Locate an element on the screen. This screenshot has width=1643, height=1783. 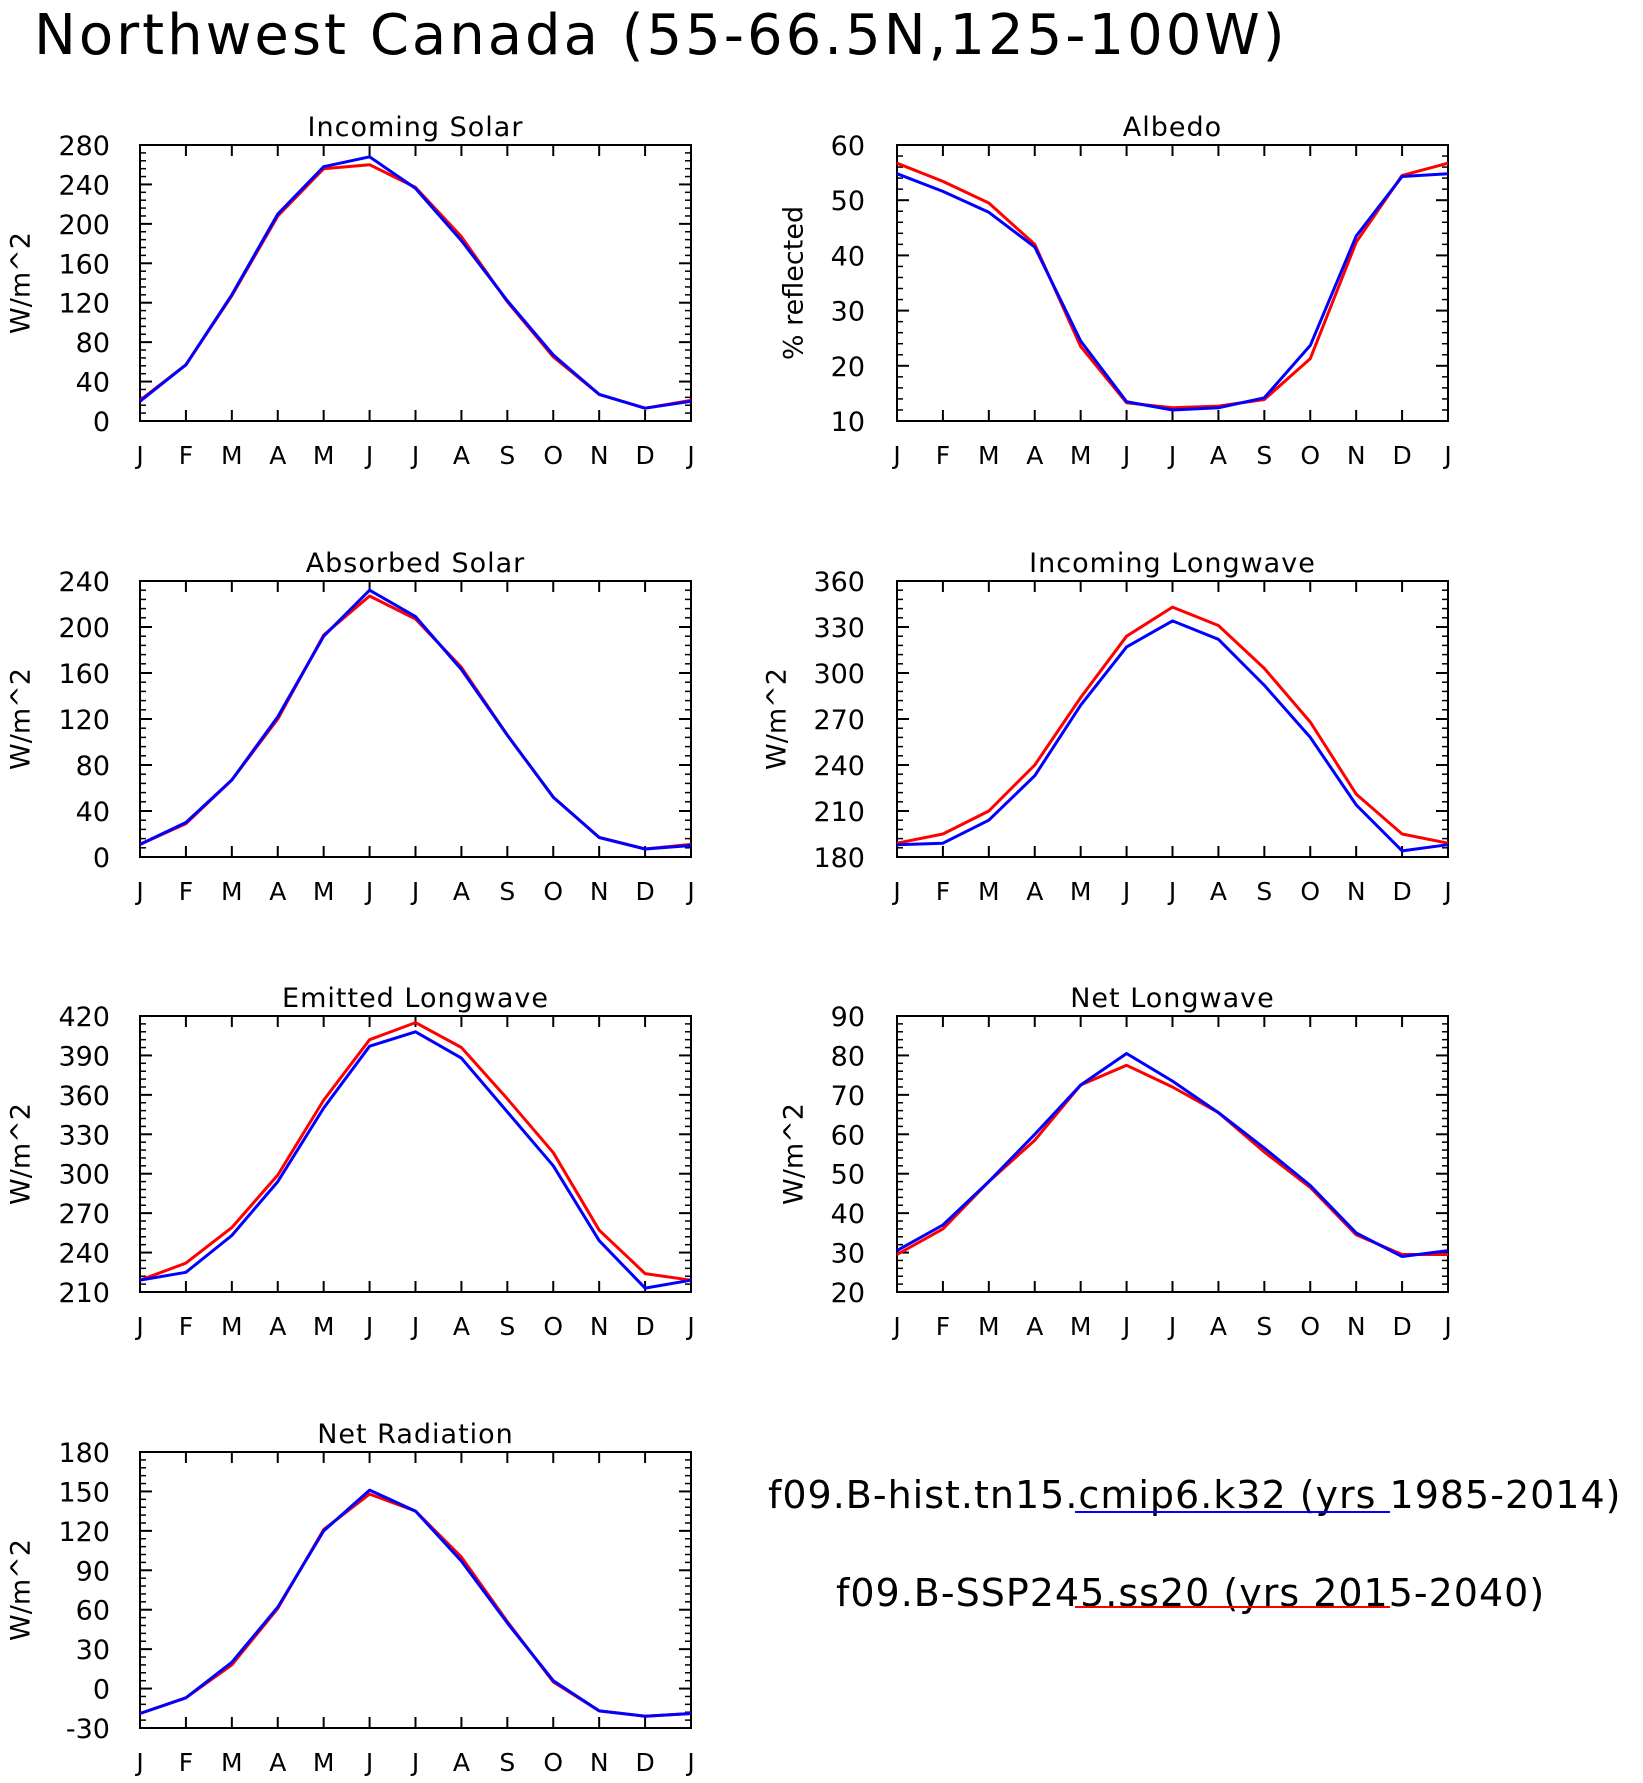
y-tick-label: 120 is located at coordinates (84, 304).